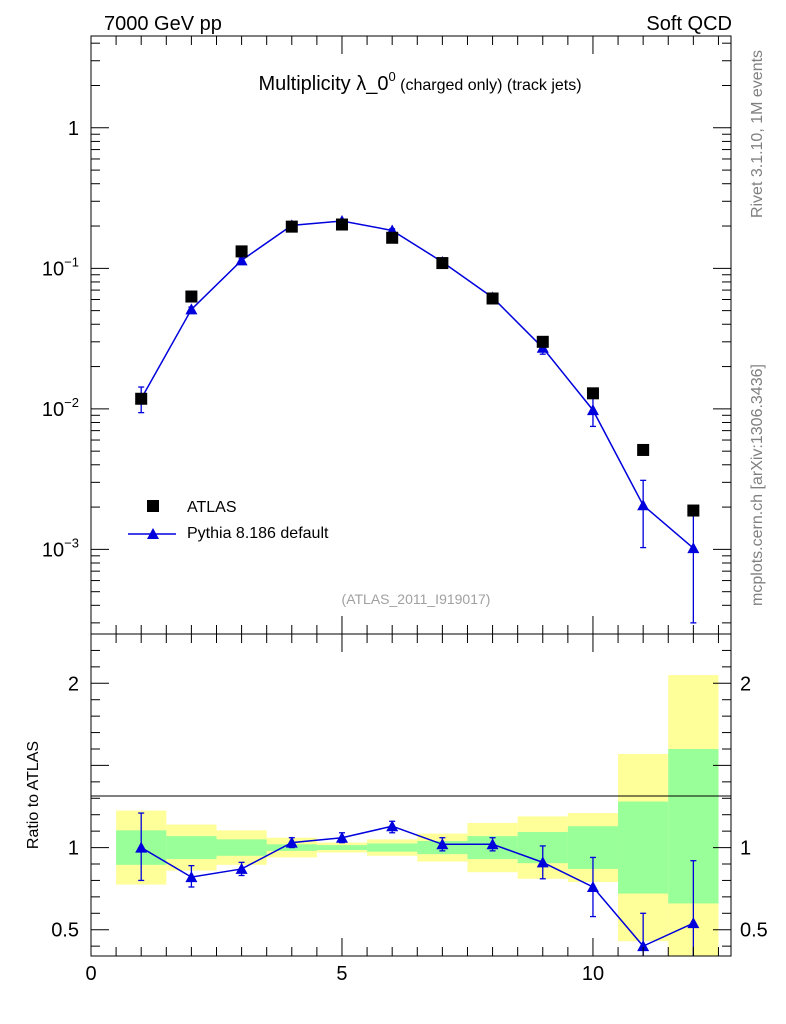 Image resolution: width=786 pixels, height=1024 pixels. Describe the element at coordinates (391, 76) in the screenshot. I see `title-superscript: 0` at that location.